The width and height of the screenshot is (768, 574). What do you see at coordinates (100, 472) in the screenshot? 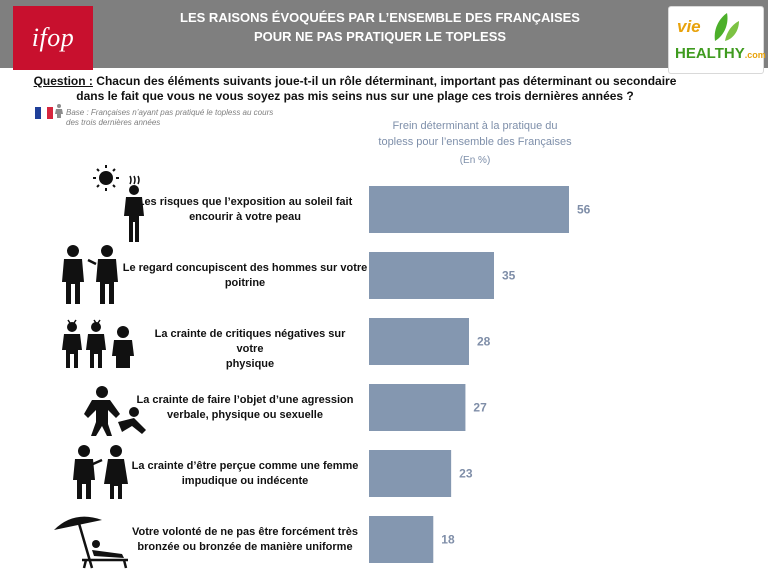
I see `people-judging-icon` at bounding box center [100, 472].